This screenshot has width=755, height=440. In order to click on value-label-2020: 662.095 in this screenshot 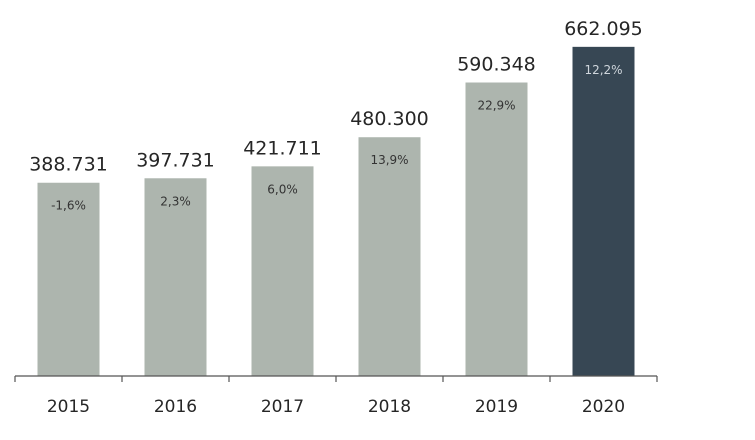, I will do `click(603, 29)`.